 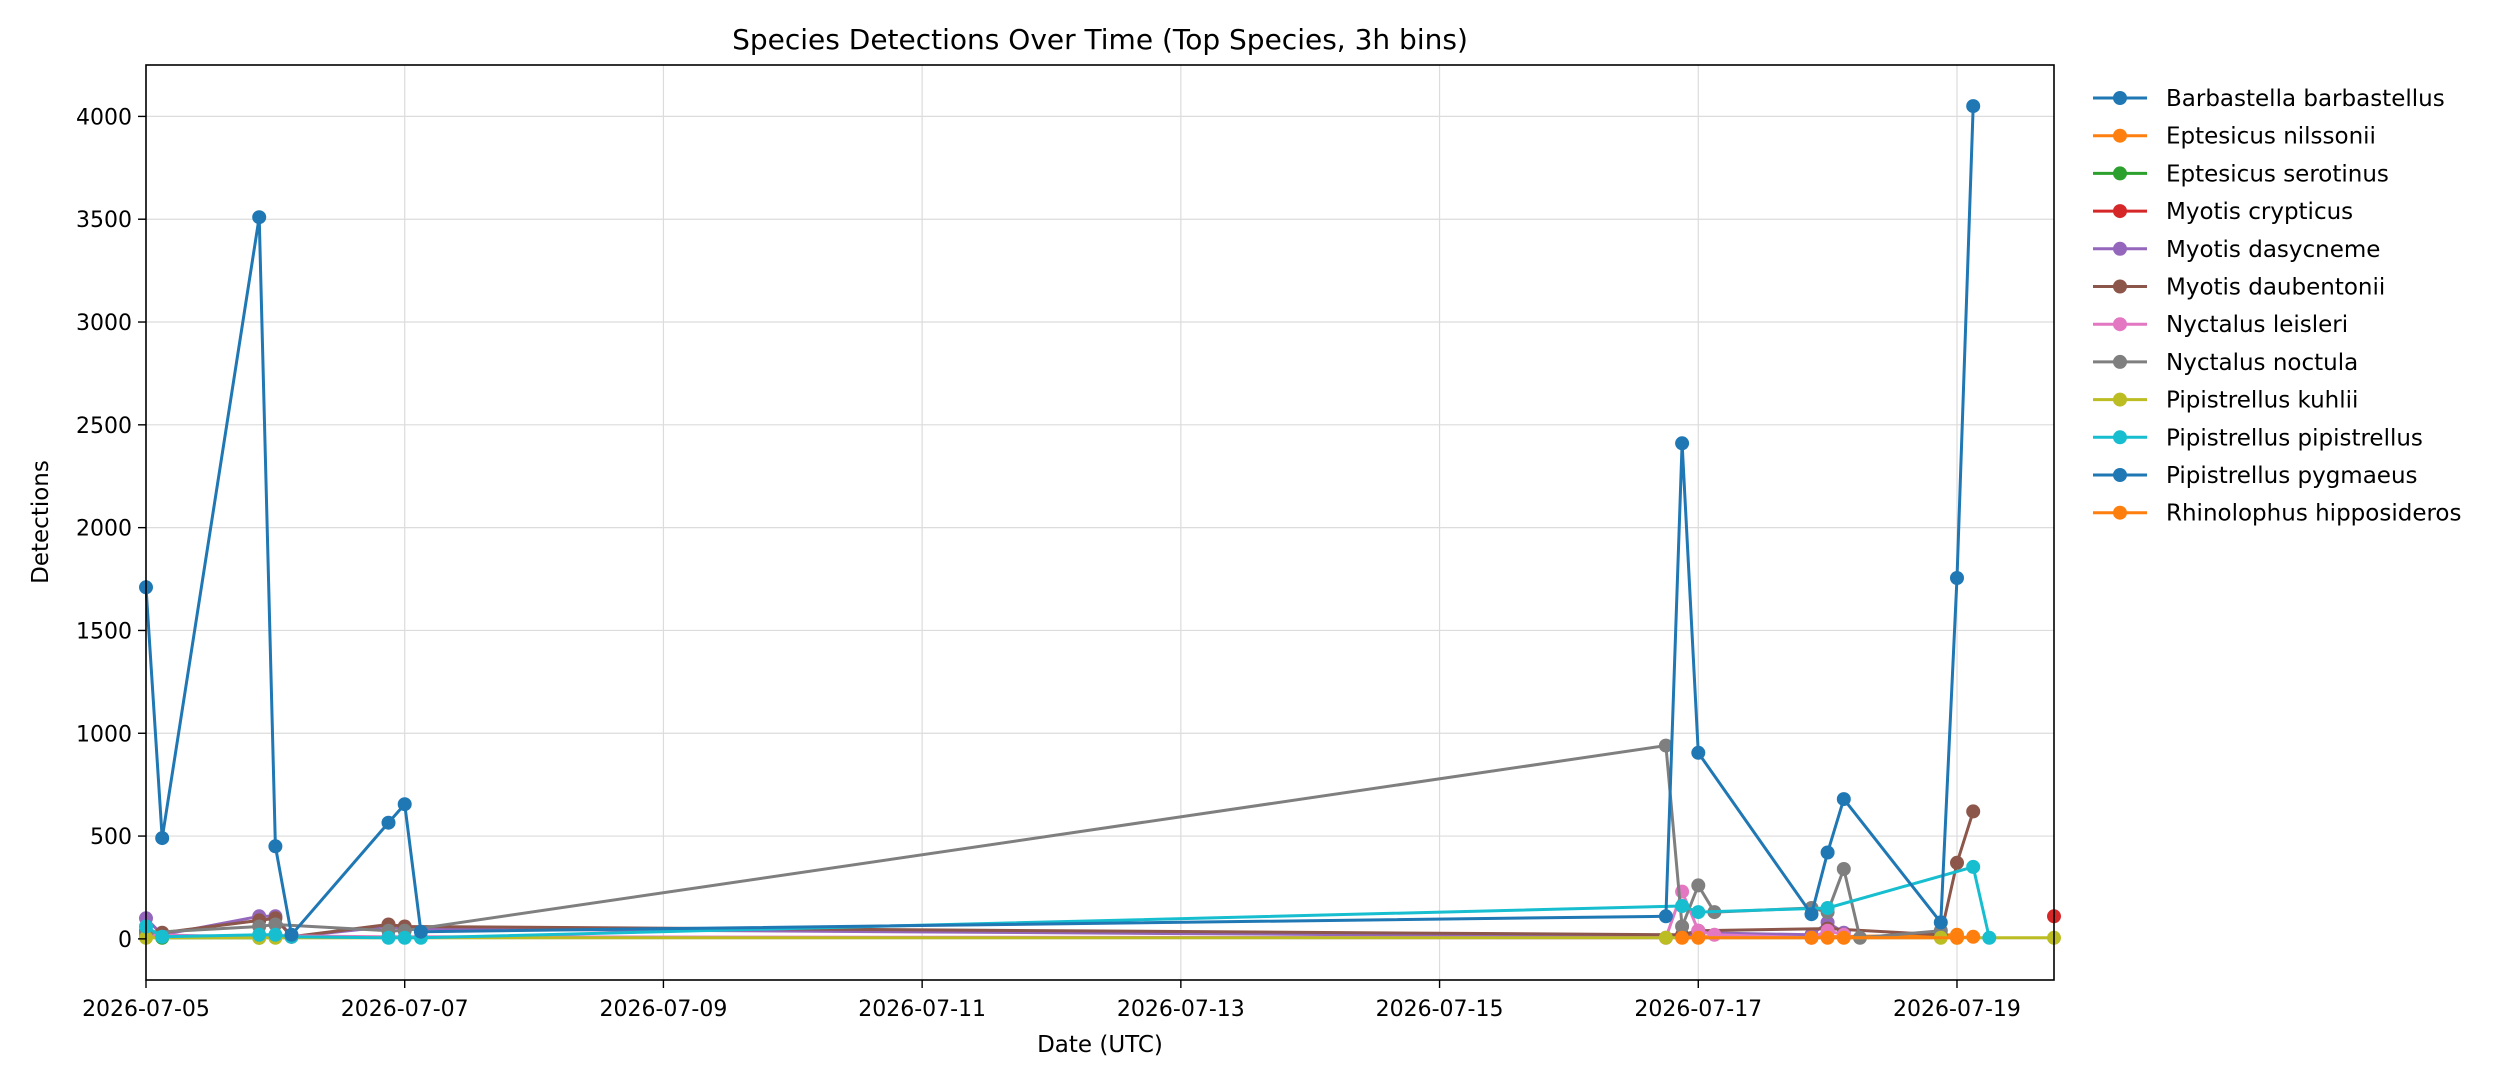 I want to click on legend-entry: Myotis daubentonii, so click(x=2239, y=288).